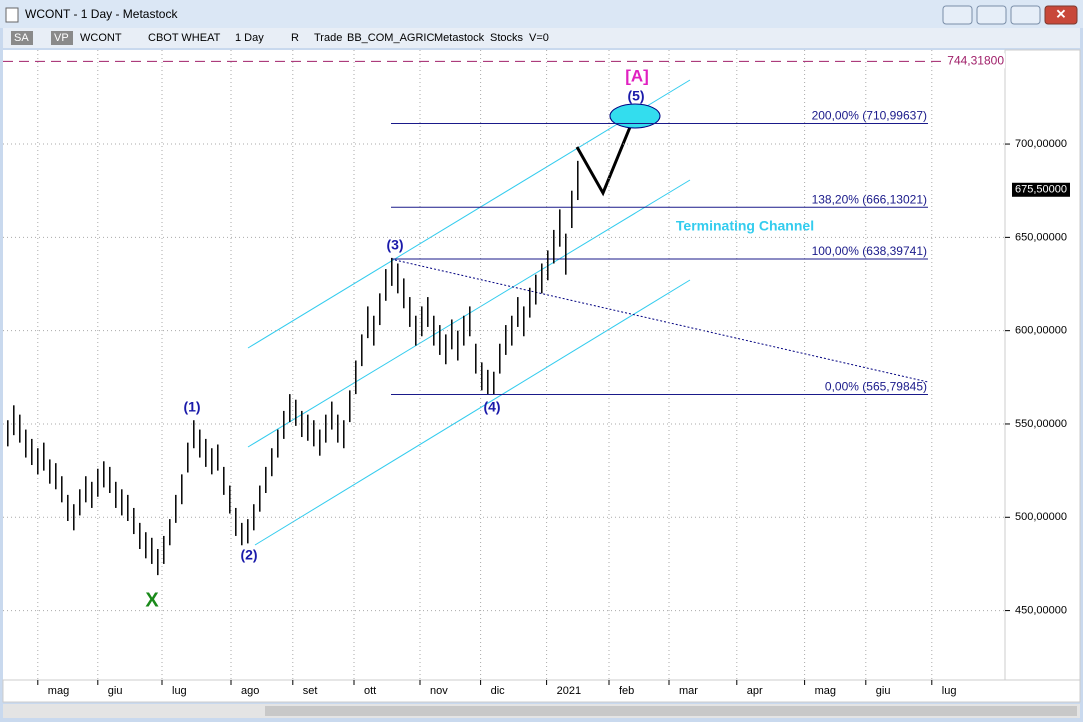 This screenshot has height=727, width=1083. Describe the element at coordinates (12, 15) in the screenshot. I see `app-icon` at that location.